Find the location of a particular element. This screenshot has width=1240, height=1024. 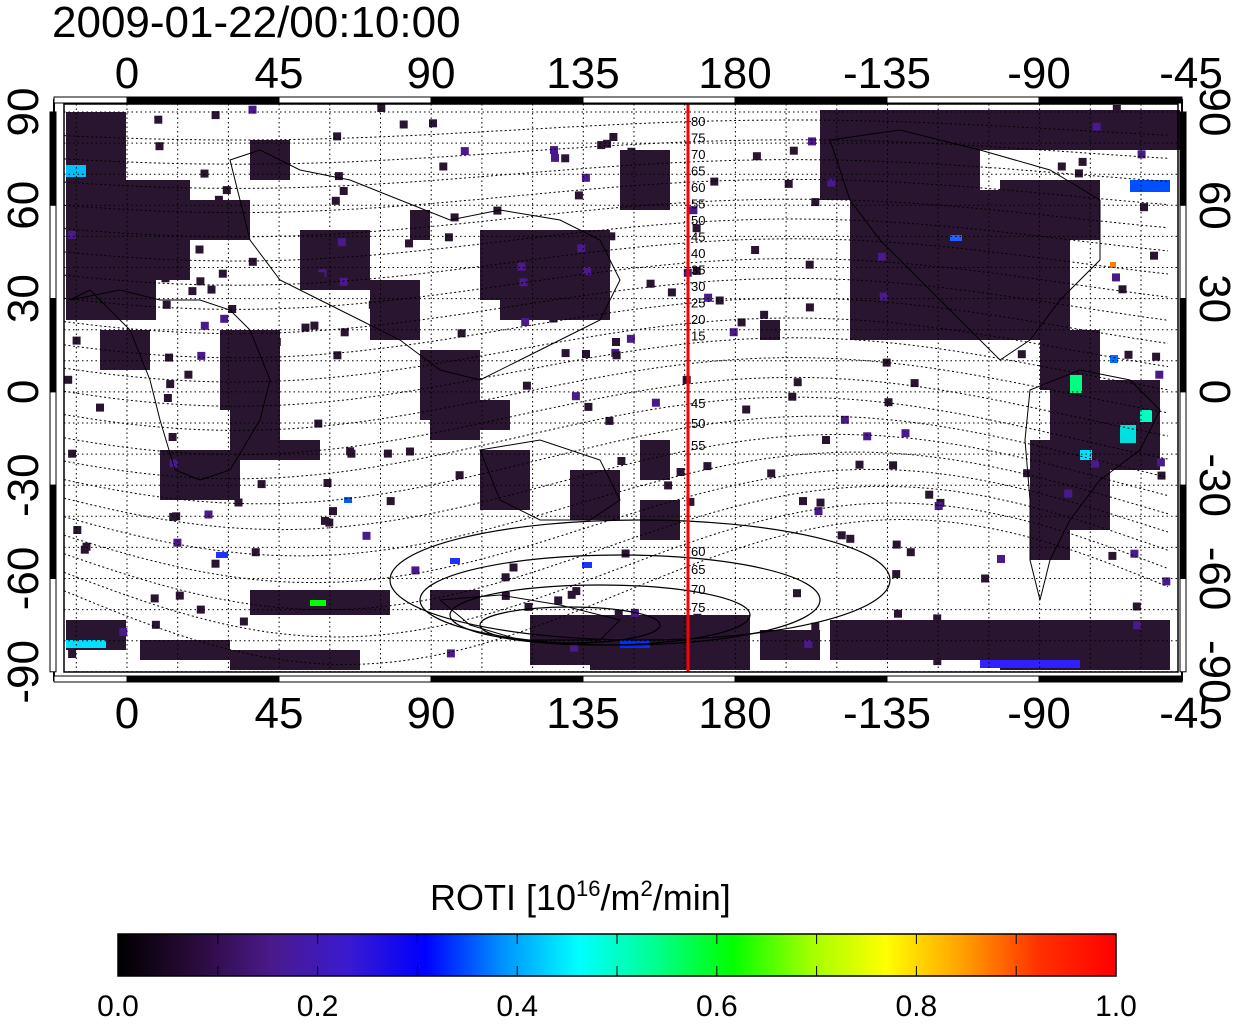

contour-label-north: 80 is located at coordinates (698, 121).